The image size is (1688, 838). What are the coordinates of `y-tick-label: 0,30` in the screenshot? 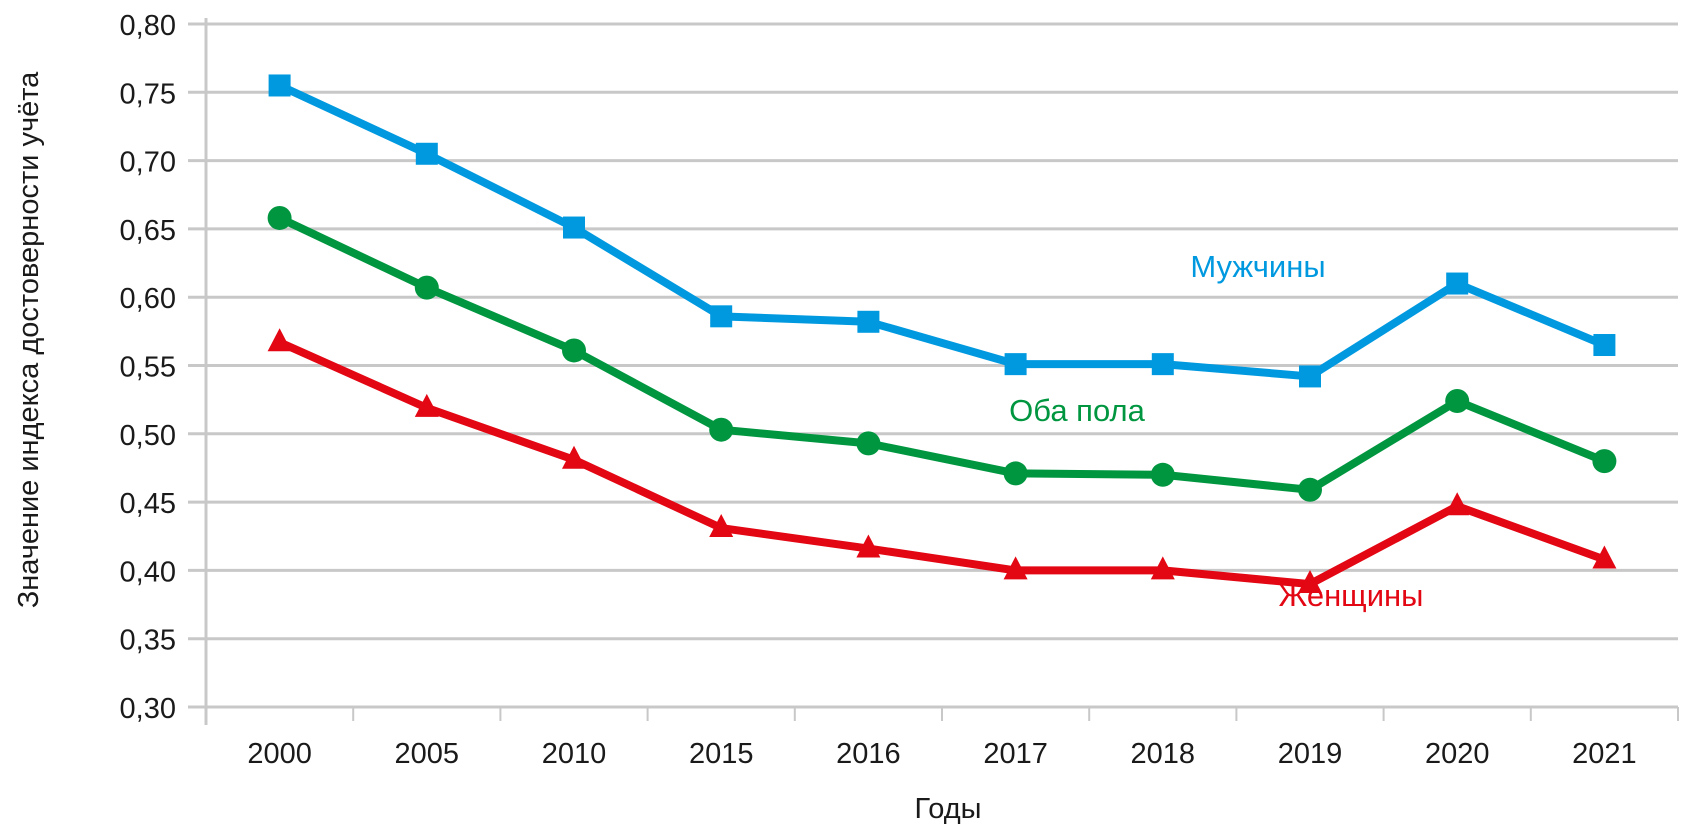 It's located at (148, 709).